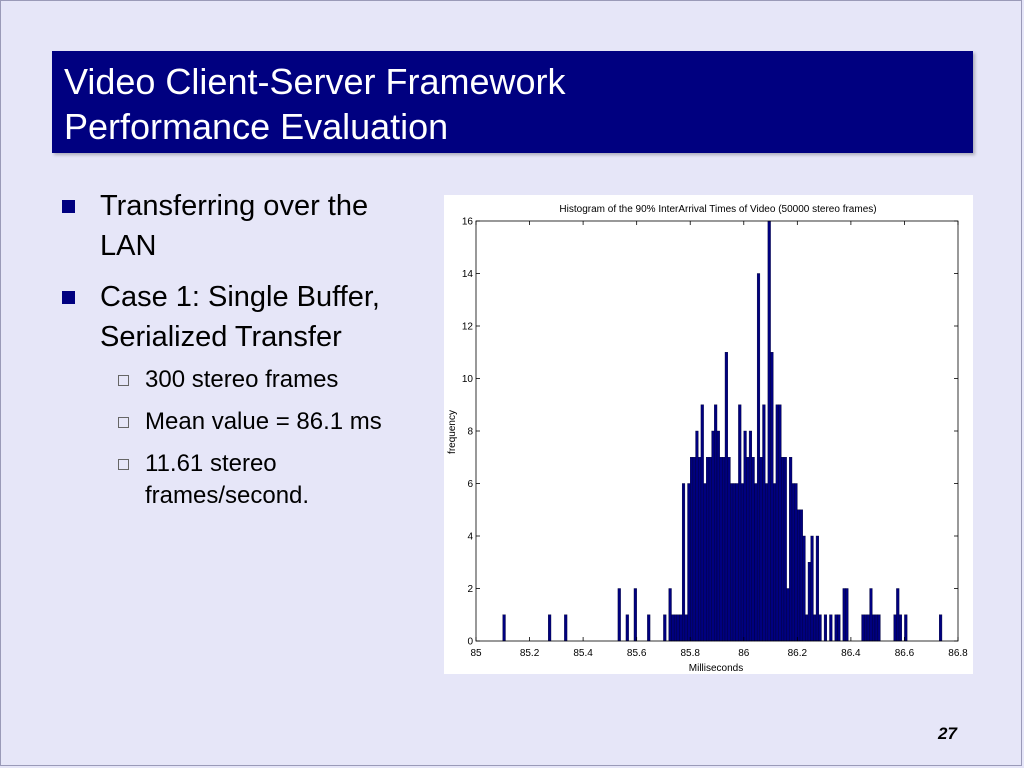  What do you see at coordinates (468, 222) in the screenshot?
I see `y-tick-label: 16` at bounding box center [468, 222].